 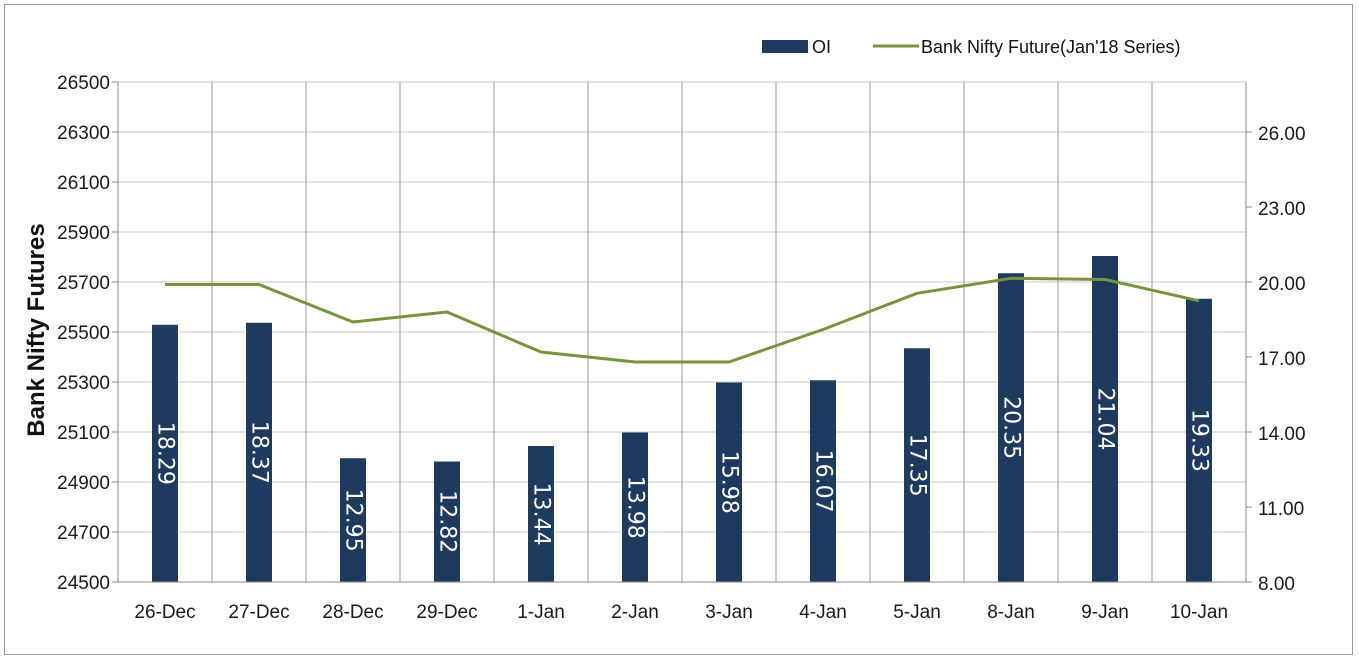 I want to click on line-series, so click(x=682, y=320).